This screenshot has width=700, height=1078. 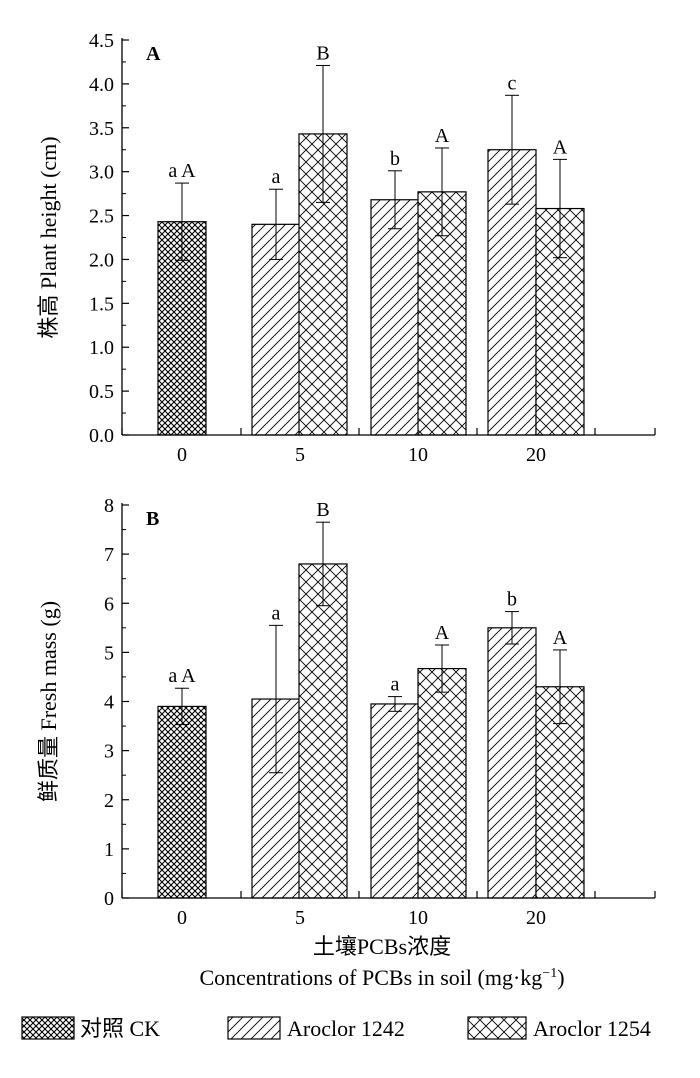 What do you see at coordinates (560, 638) in the screenshot?
I see `sig-label-b-aroclor-1254-20: A` at bounding box center [560, 638].